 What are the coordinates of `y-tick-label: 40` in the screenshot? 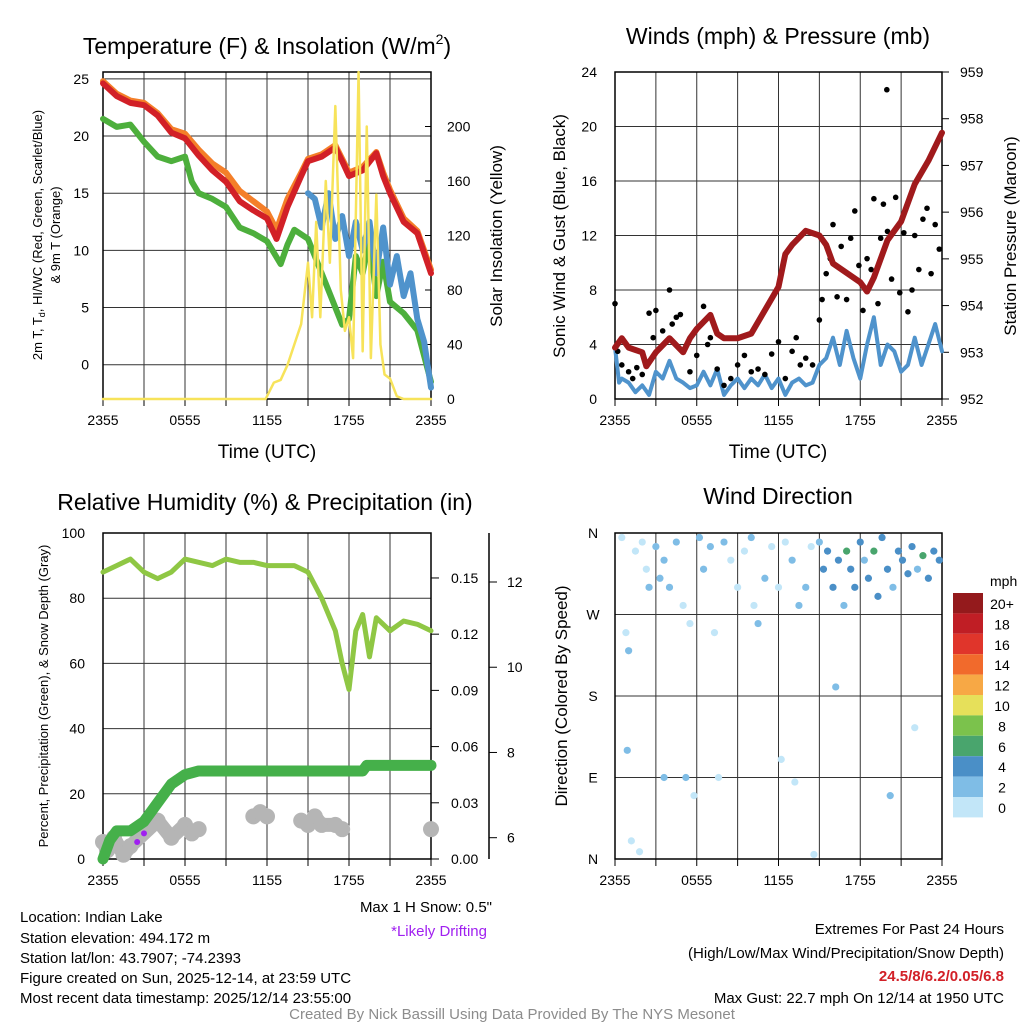 It's located at (77, 729).